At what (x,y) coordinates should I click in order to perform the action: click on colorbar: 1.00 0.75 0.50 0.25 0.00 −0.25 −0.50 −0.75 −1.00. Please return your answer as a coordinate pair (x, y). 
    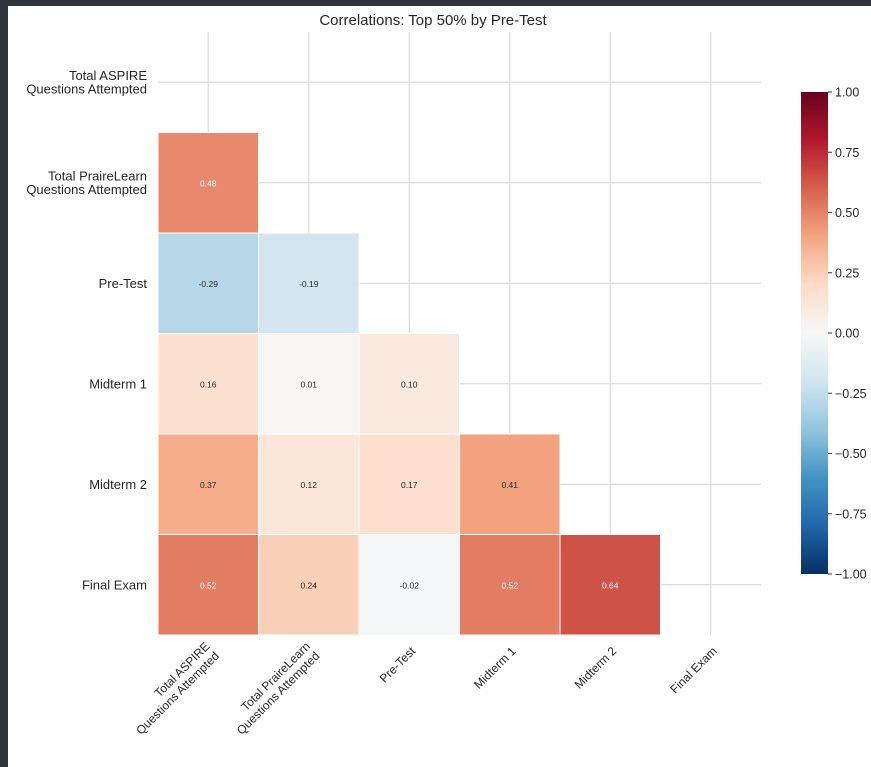
    Looking at the image, I should click on (834, 334).